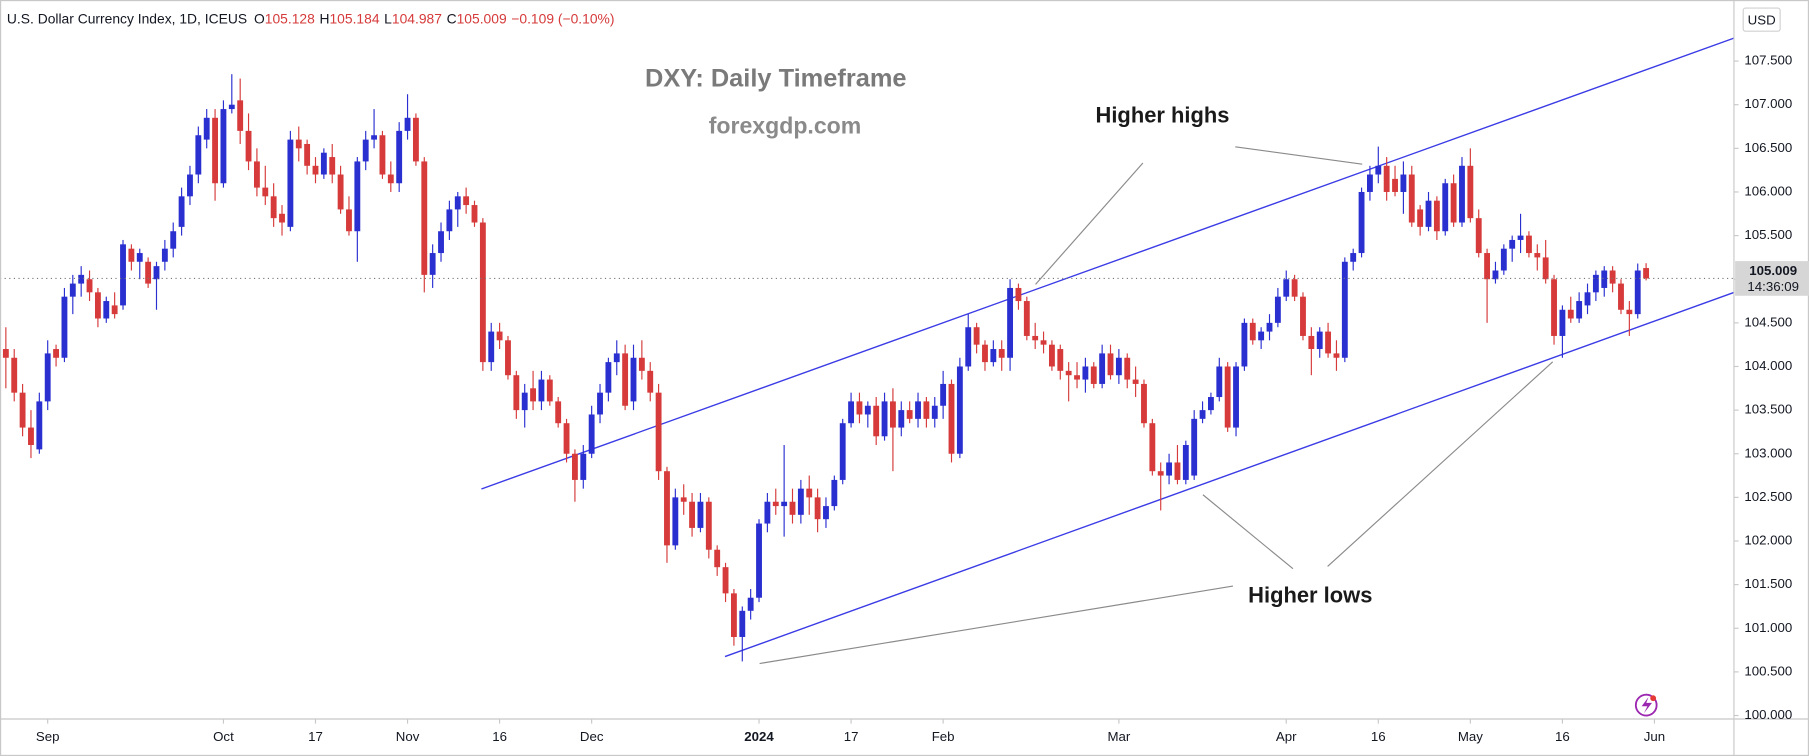  What do you see at coordinates (1768, 714) in the screenshot?
I see `y-tick-label: 100.000` at bounding box center [1768, 714].